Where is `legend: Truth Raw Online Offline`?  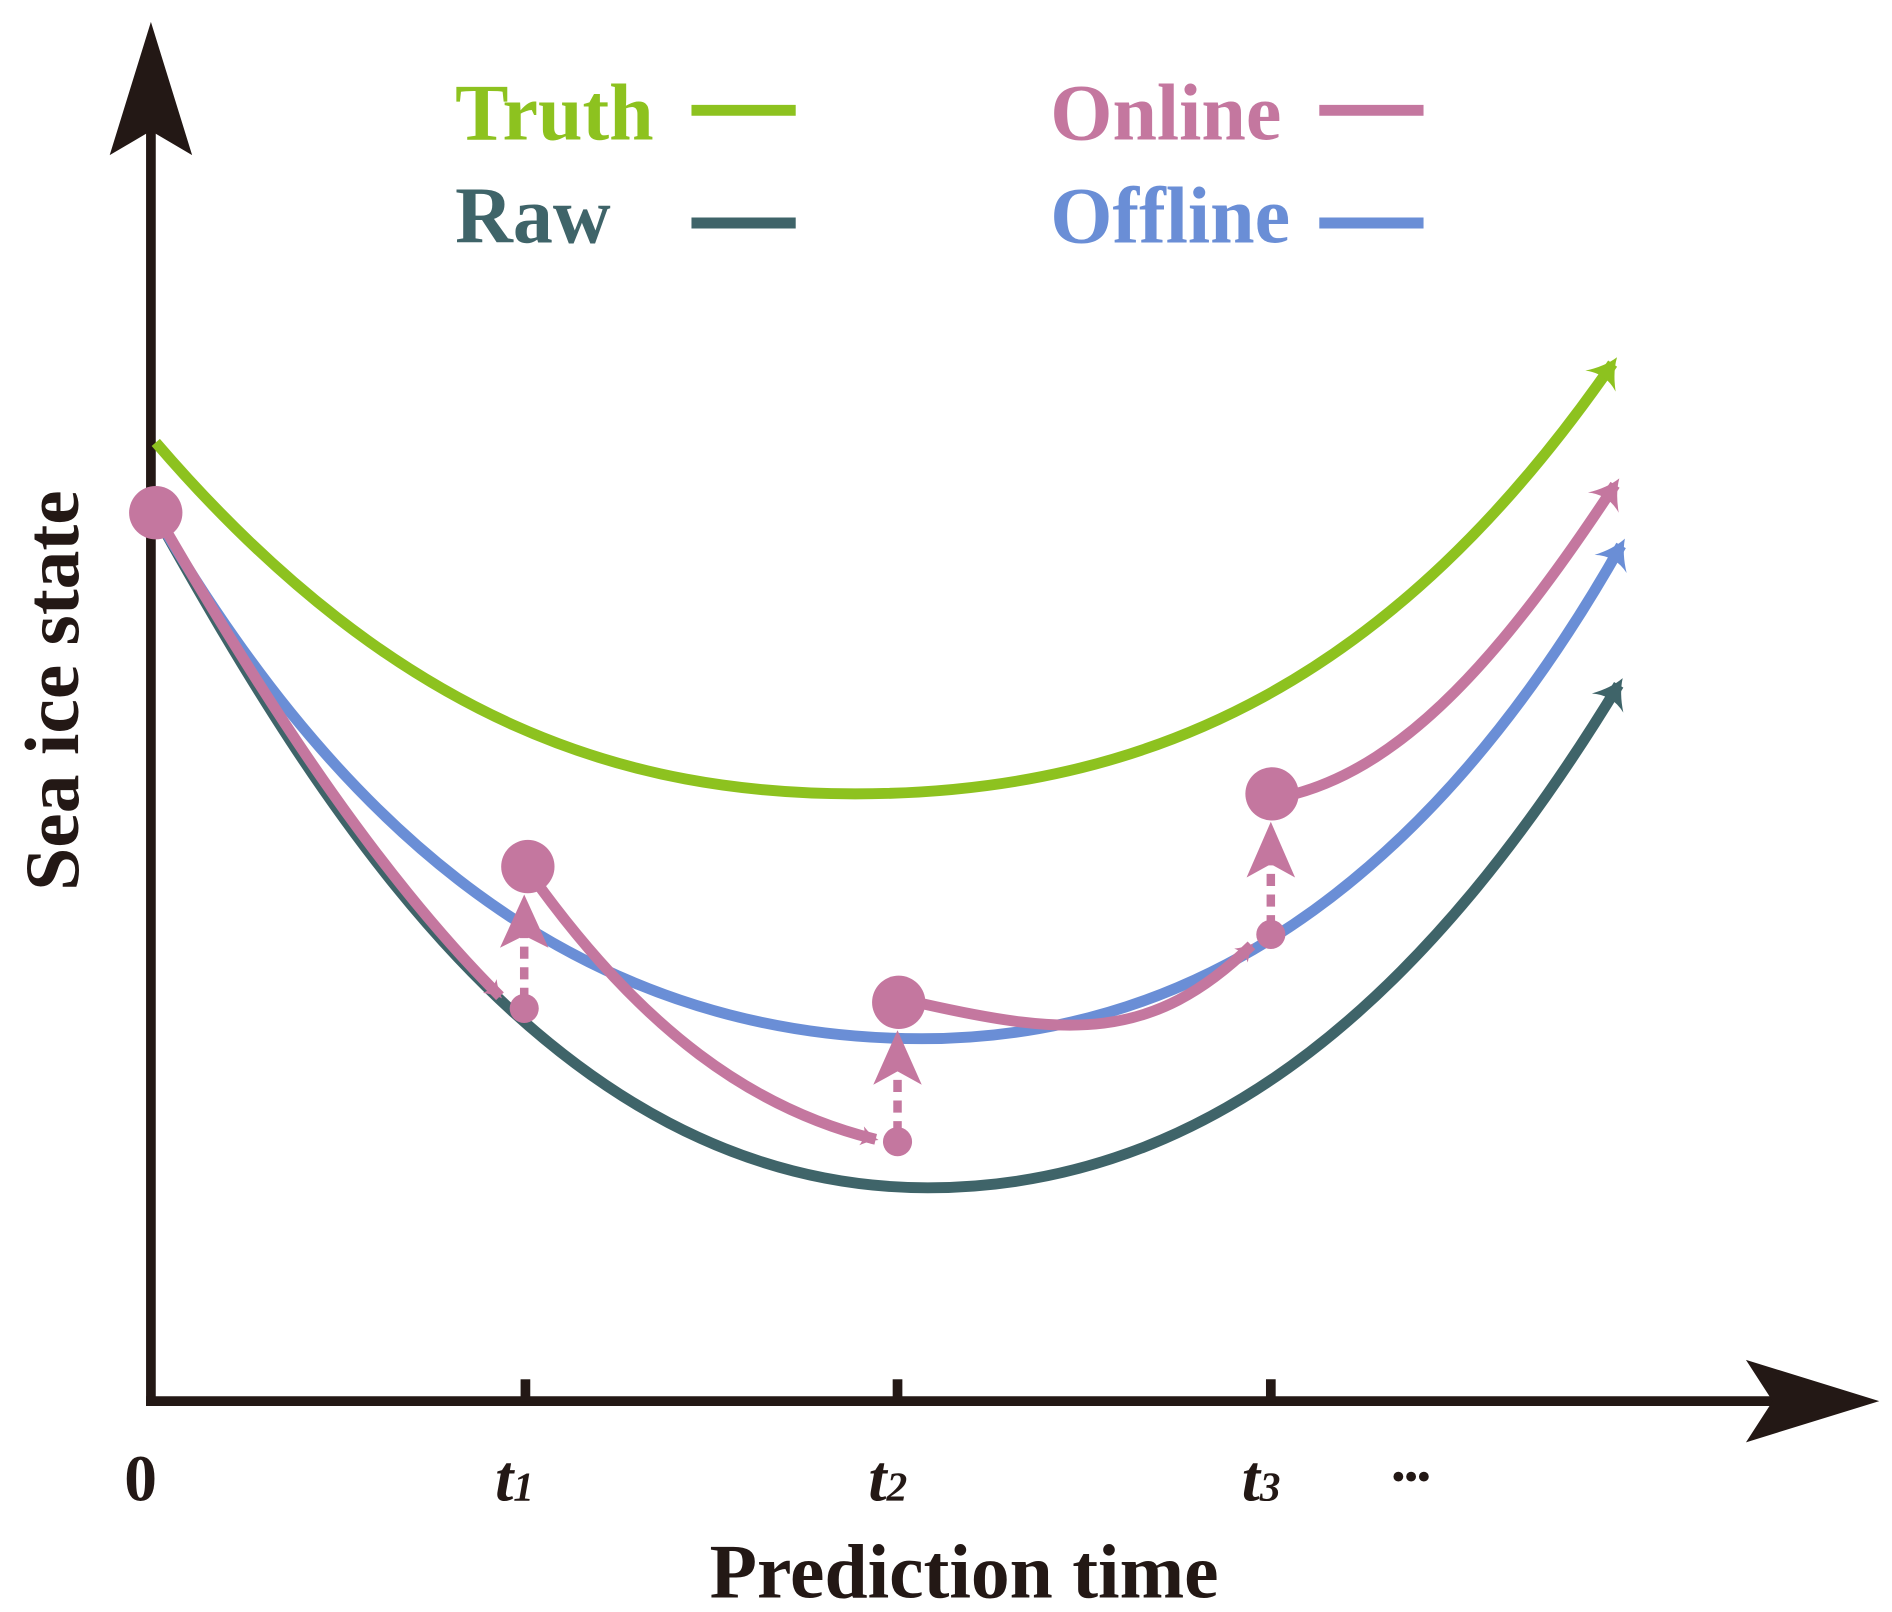
legend: Truth Raw Online Offline is located at coordinates (939, 164).